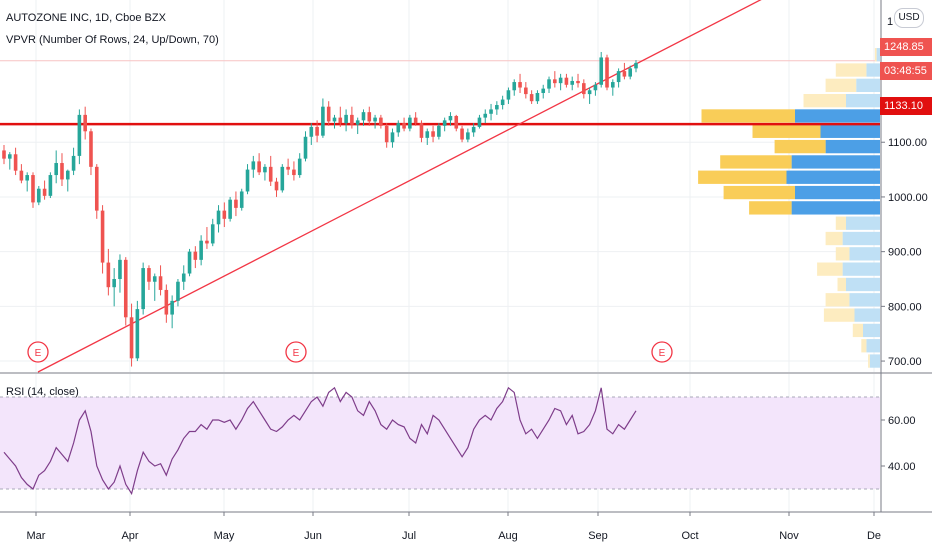  Describe the element at coordinates (112, 40) in the screenshot. I see `vpvr-legend: VPVR (Number Of Rows, 24, Up/Down, 70)` at that location.